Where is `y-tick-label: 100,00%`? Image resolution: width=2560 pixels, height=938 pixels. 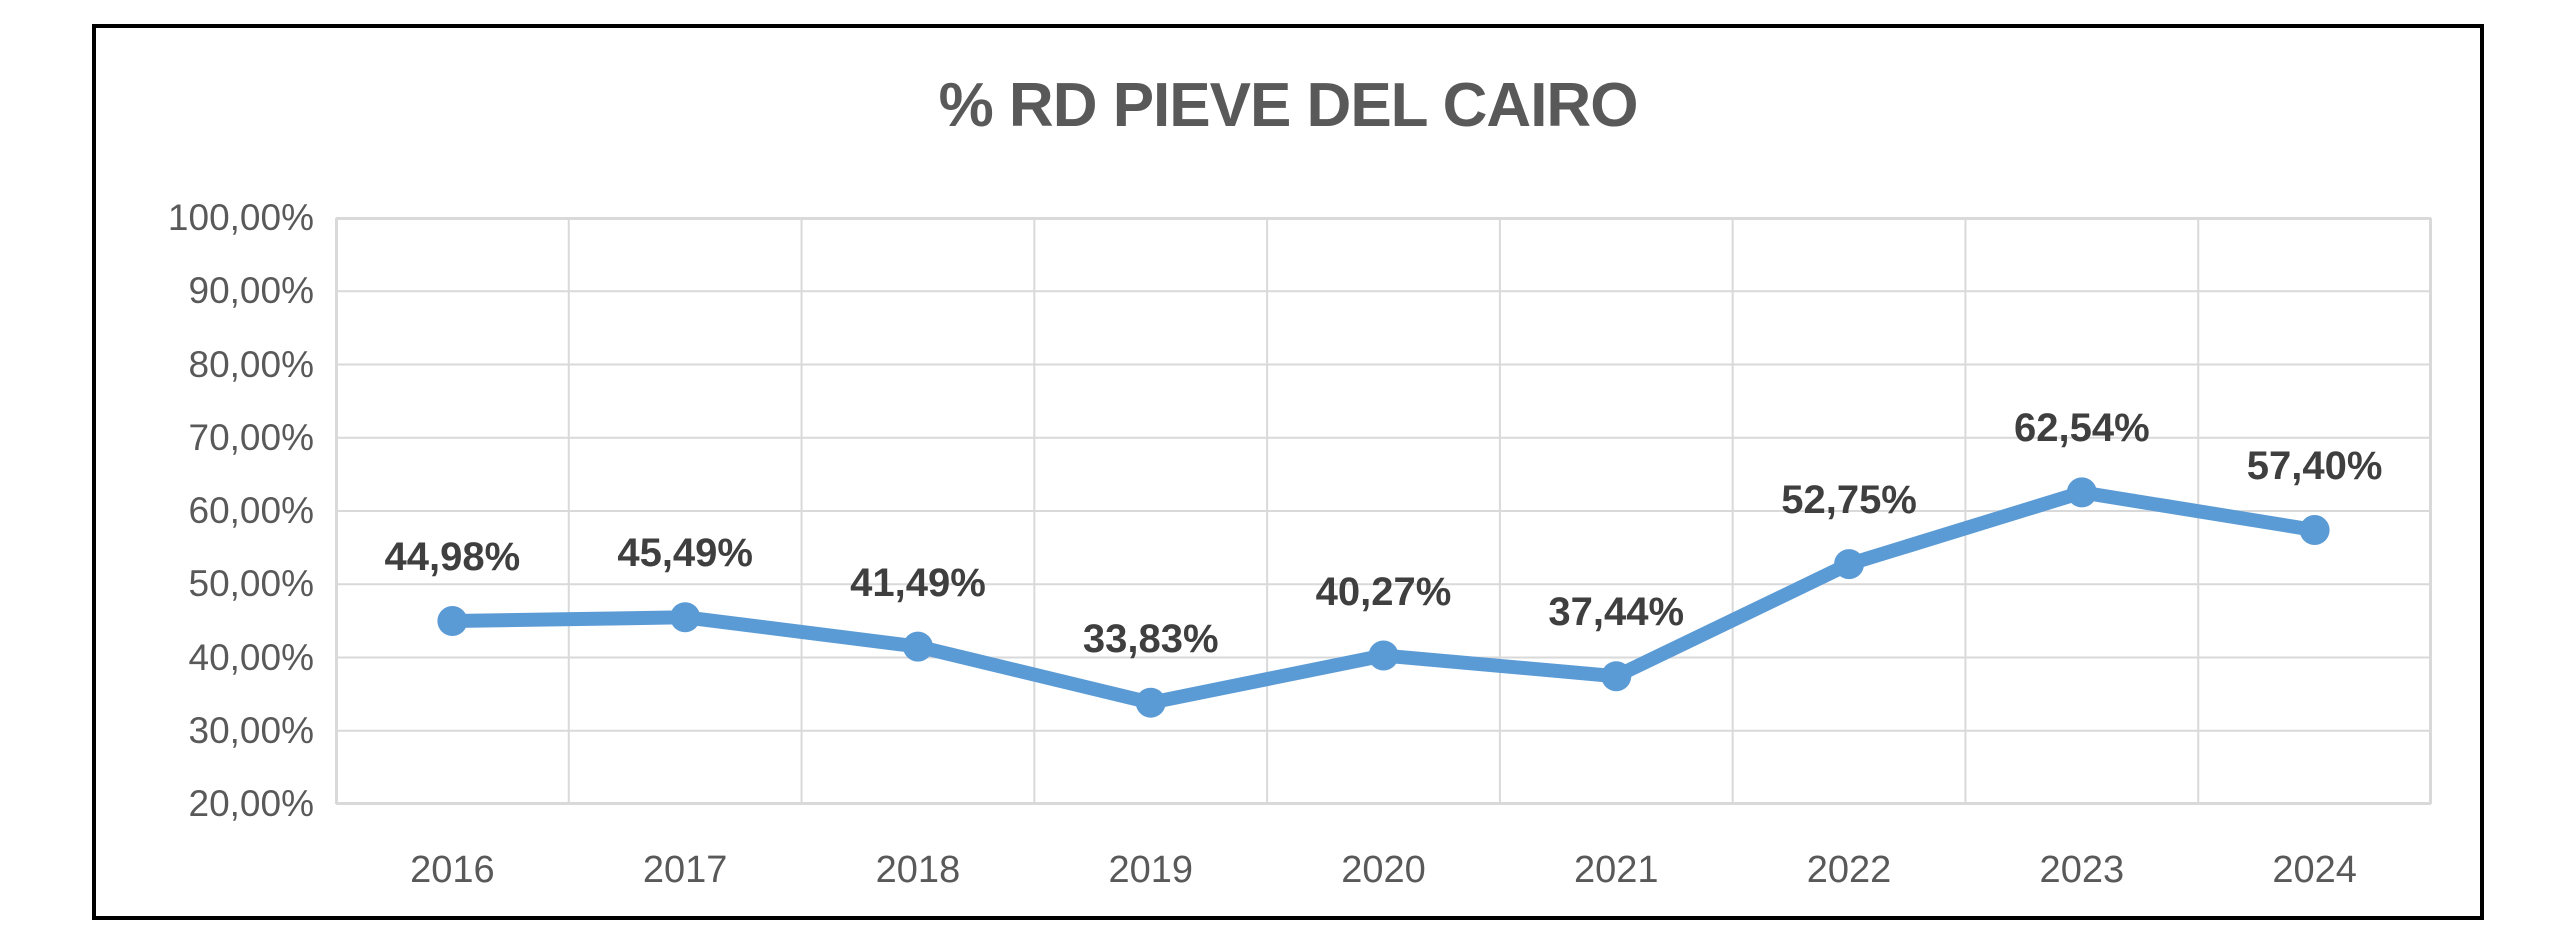
y-tick-label: 100,00% is located at coordinates (240, 217).